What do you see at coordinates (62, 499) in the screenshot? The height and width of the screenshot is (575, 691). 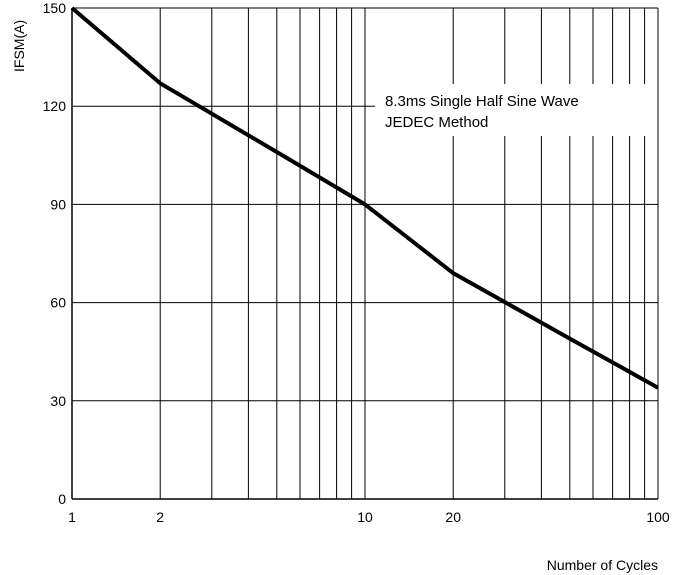 I see `y-tick-label: 0` at bounding box center [62, 499].